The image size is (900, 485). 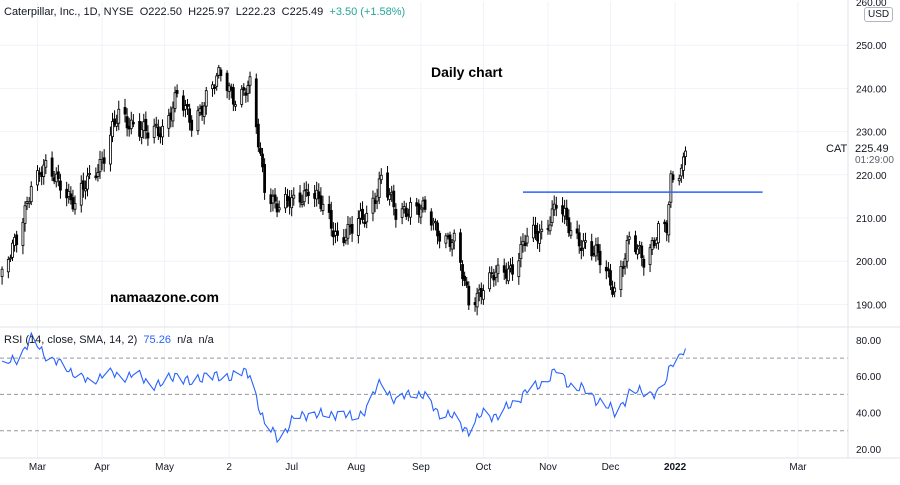 What do you see at coordinates (157, 340) in the screenshot?
I see `rsi-value: 75.26` at bounding box center [157, 340].